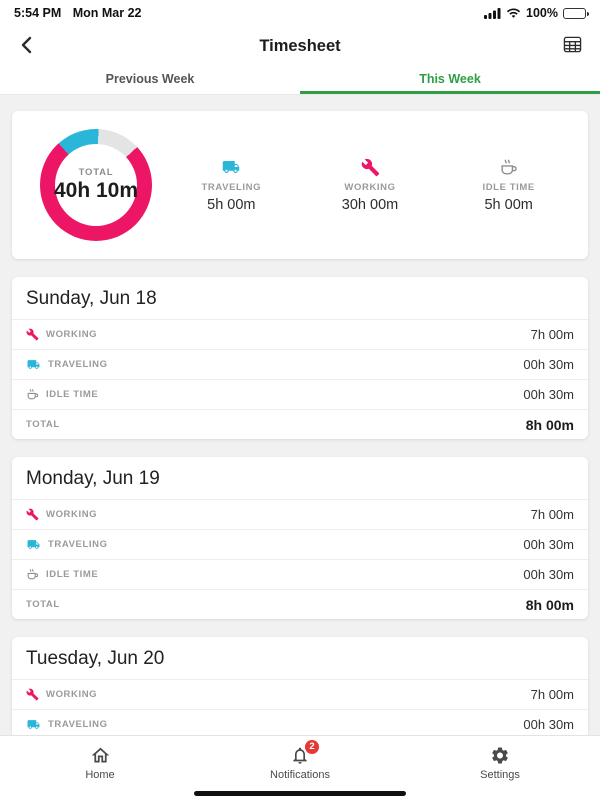 The width and height of the screenshot is (600, 800). I want to click on day-title: Tuesday, Jun 20, so click(95, 658).